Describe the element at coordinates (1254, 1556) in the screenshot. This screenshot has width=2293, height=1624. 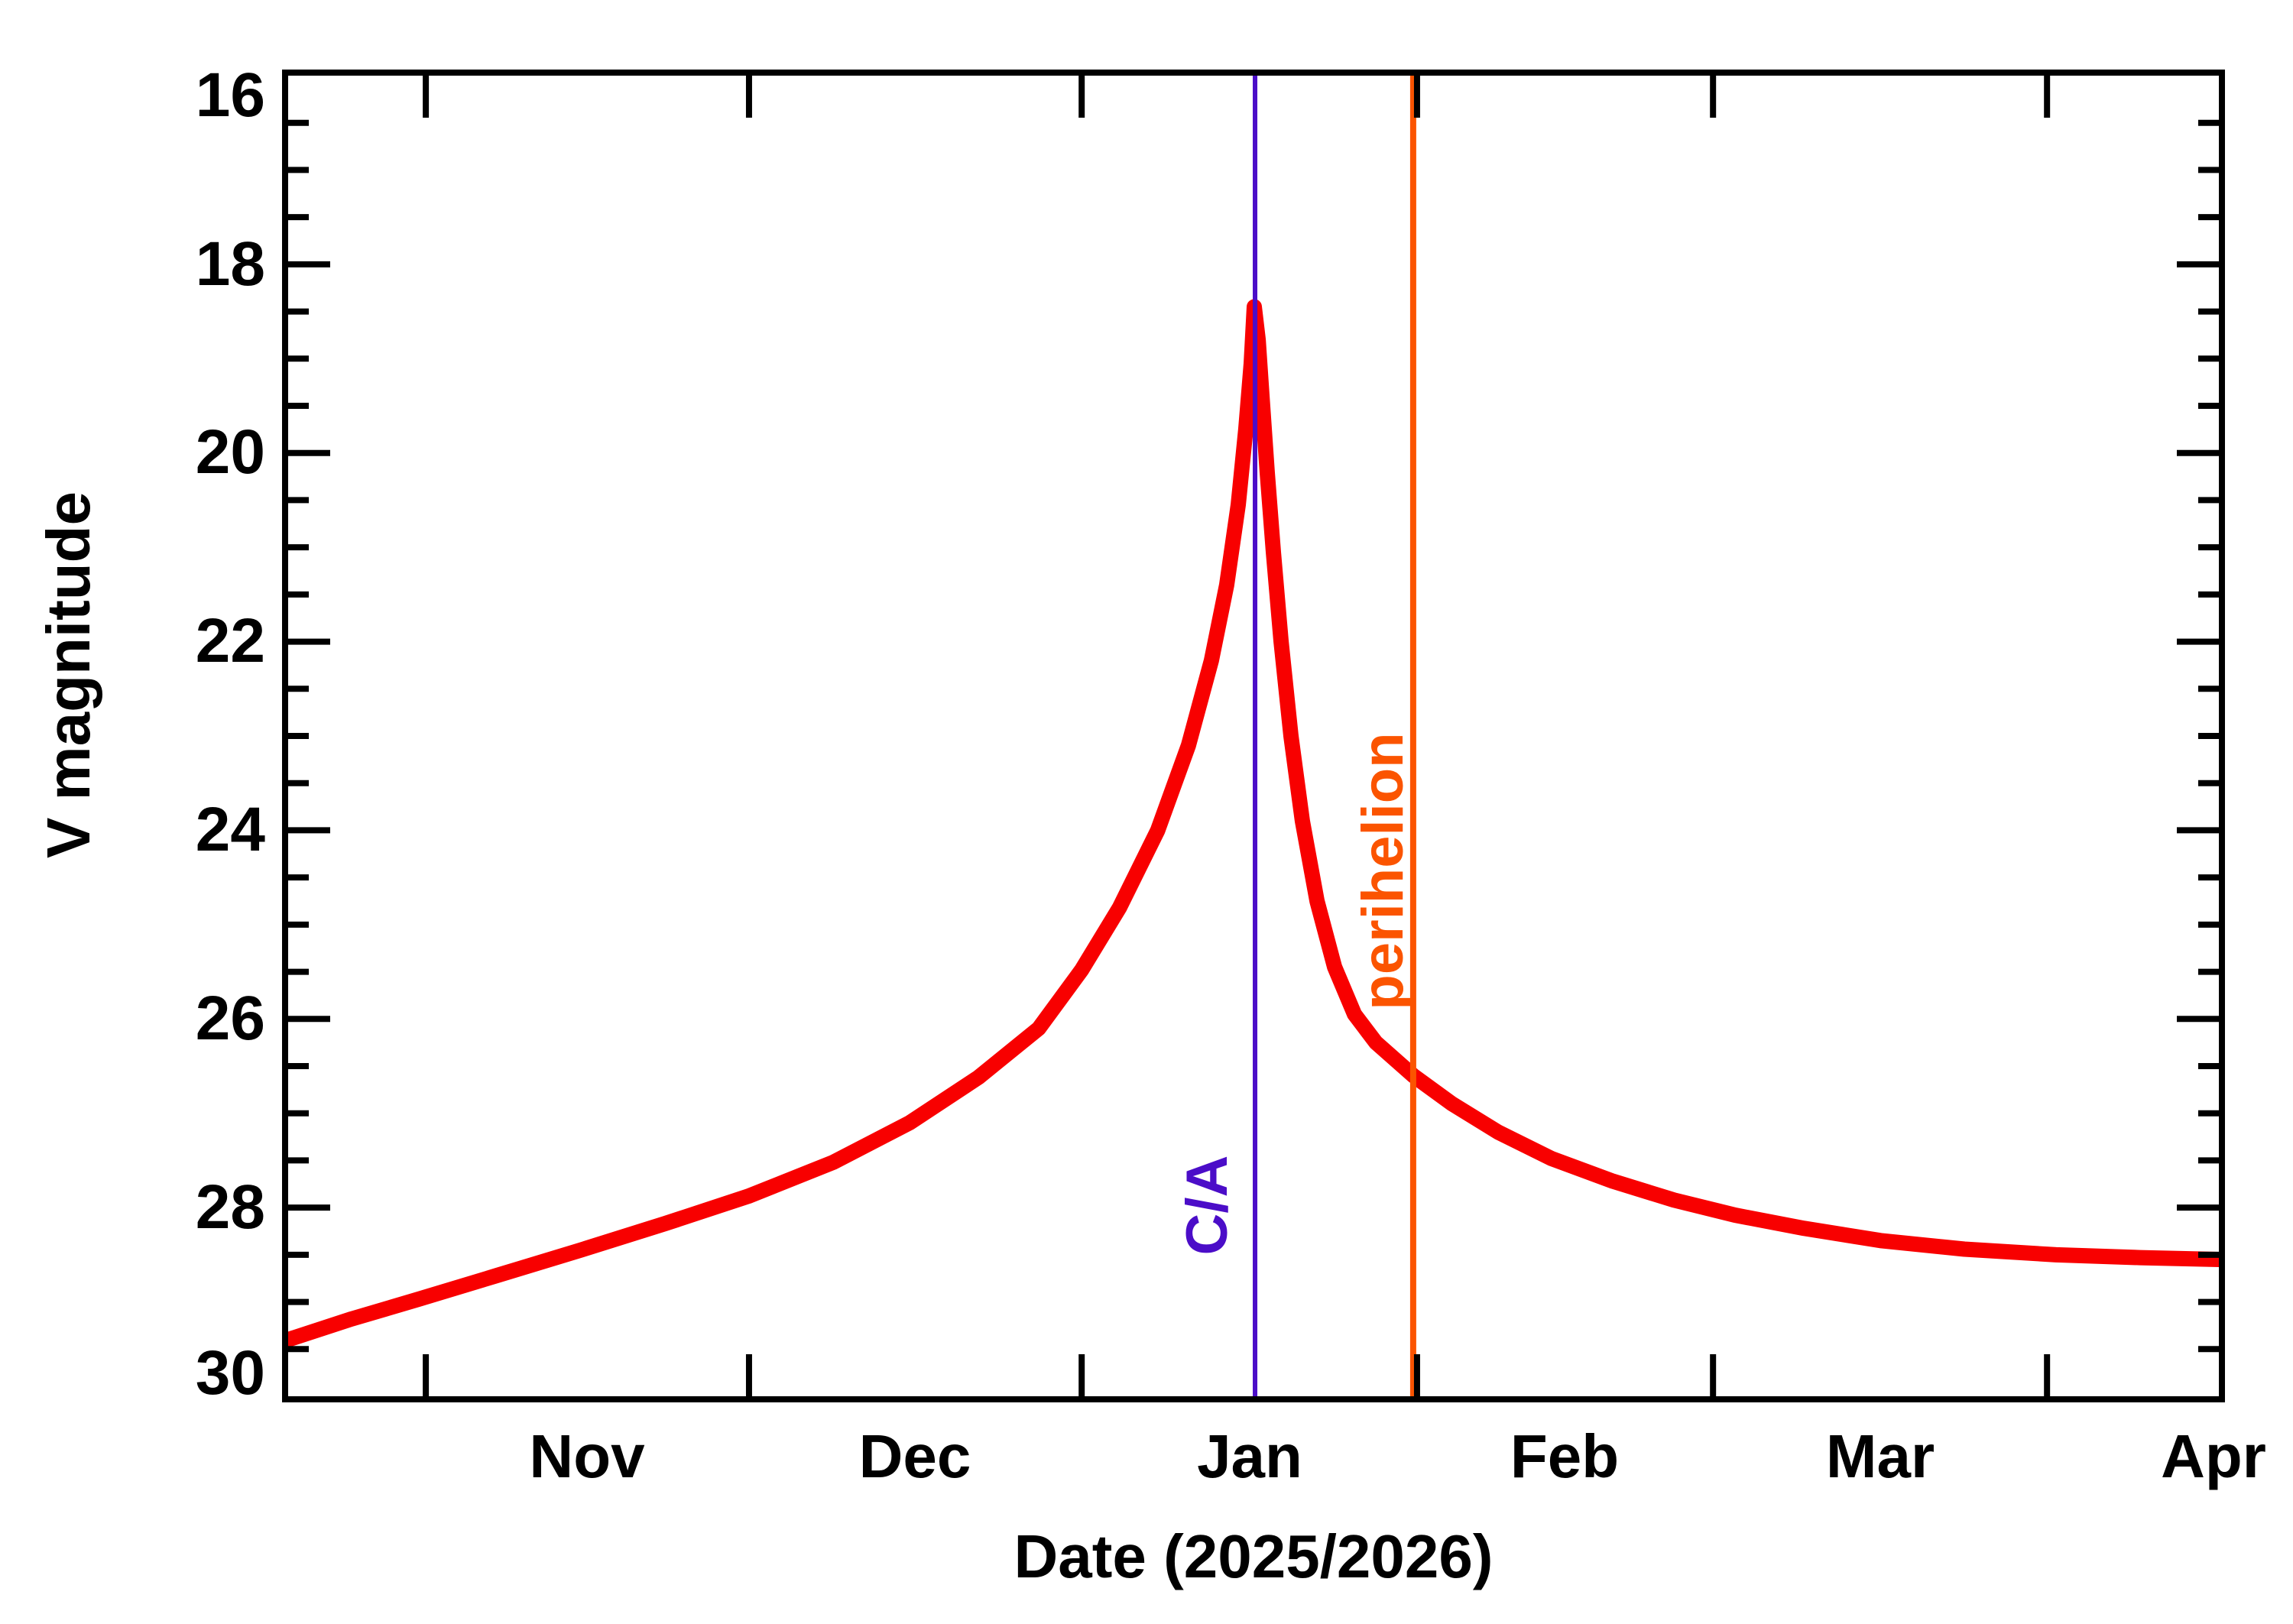
I see `x-axis-title: Date (2025/2026)` at that location.